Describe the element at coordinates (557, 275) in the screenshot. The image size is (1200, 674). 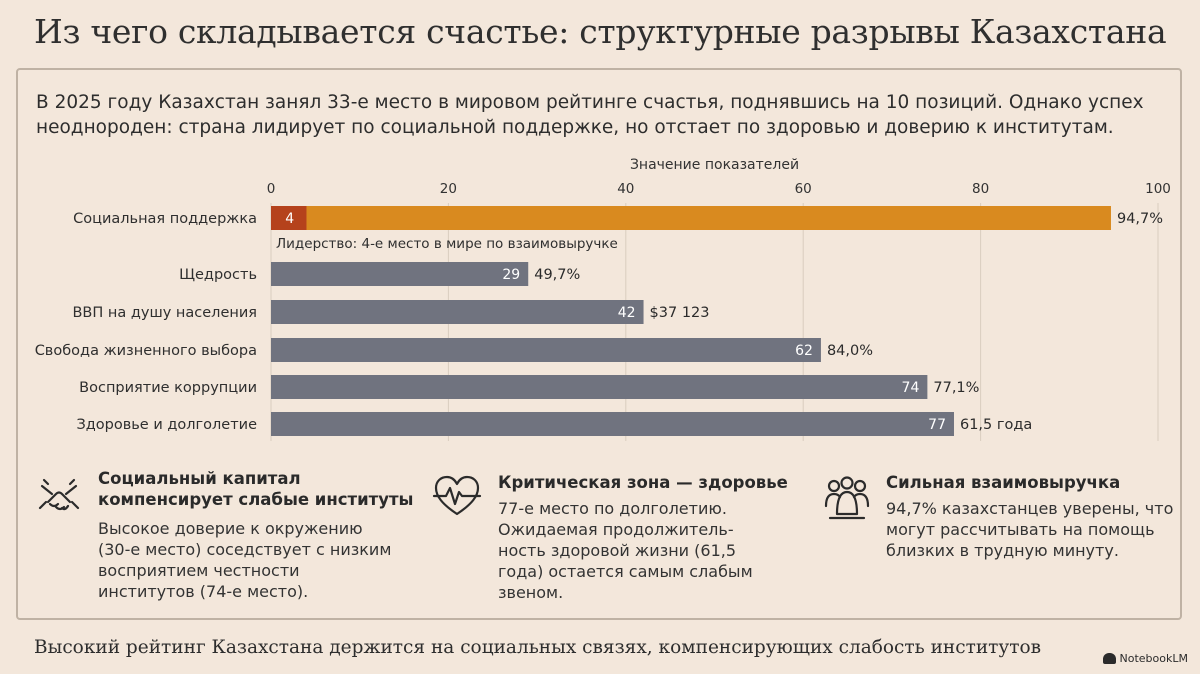
I see `value-label: 49,7%` at that location.